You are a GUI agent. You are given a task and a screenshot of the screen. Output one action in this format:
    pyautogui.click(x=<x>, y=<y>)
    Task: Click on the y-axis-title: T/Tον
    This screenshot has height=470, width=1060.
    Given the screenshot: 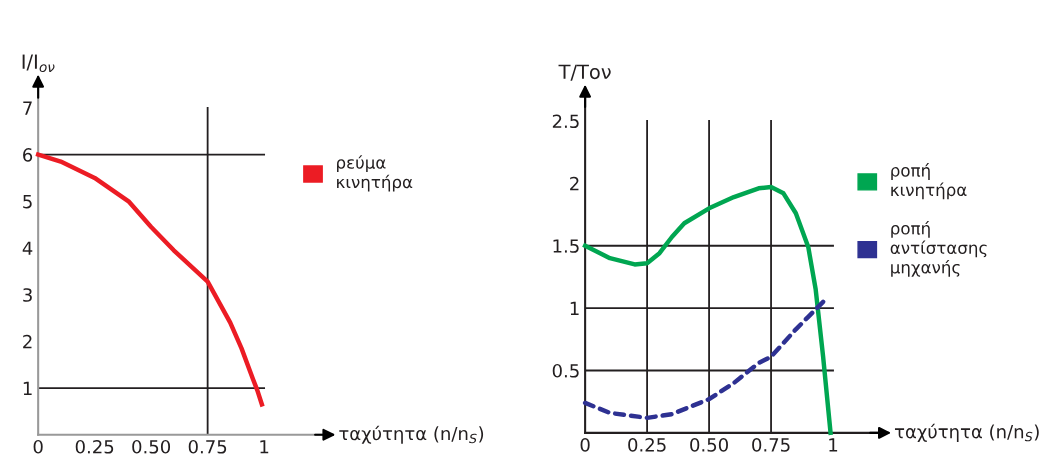 What is the action you would take?
    pyautogui.click(x=584, y=72)
    